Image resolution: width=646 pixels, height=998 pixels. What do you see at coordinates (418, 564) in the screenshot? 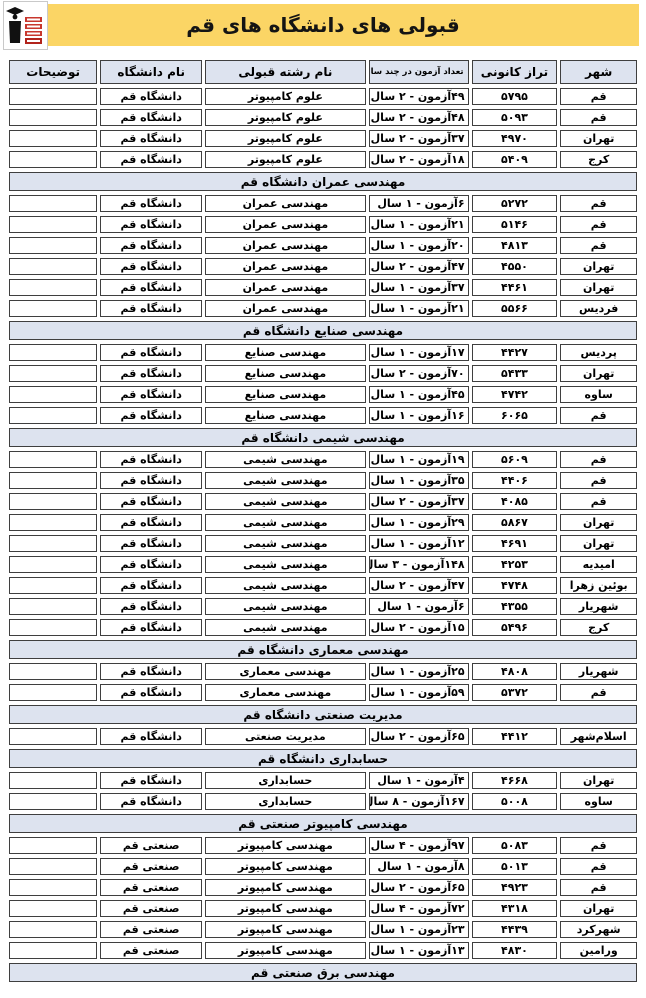
I see `cell-exams: ۱۴۸آزمون - ۳ سال` at bounding box center [418, 564].